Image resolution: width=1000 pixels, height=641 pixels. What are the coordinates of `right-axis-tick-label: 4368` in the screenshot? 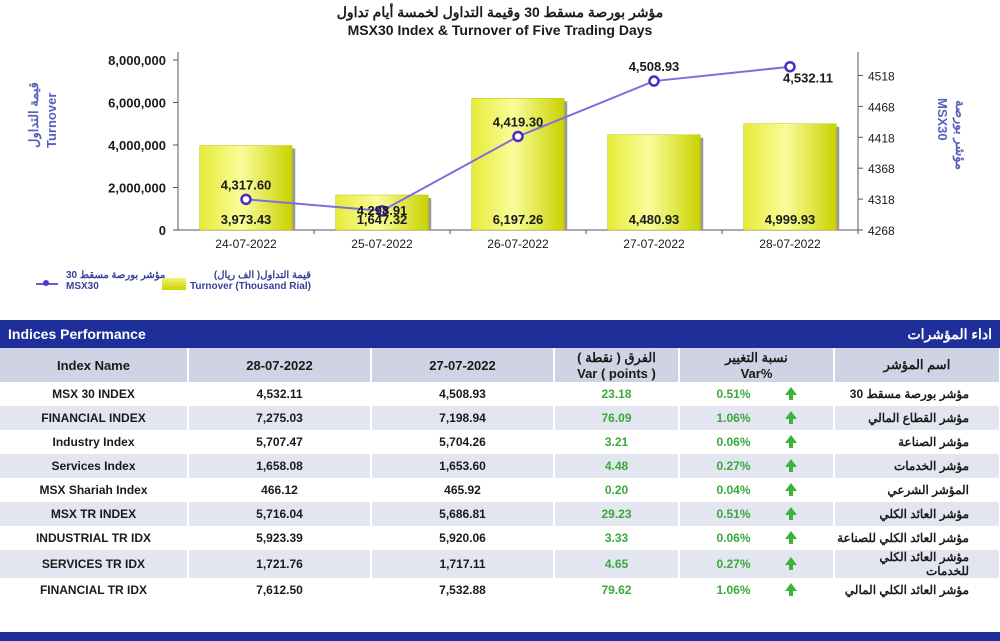 It's located at (881, 169).